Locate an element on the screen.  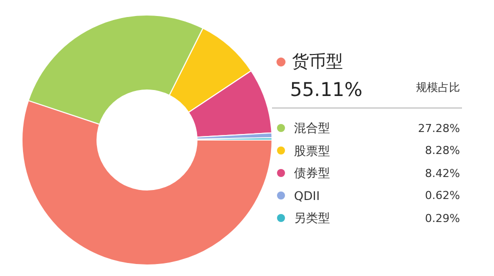
data-label: 55.11% is located at coordinates (326, 90).